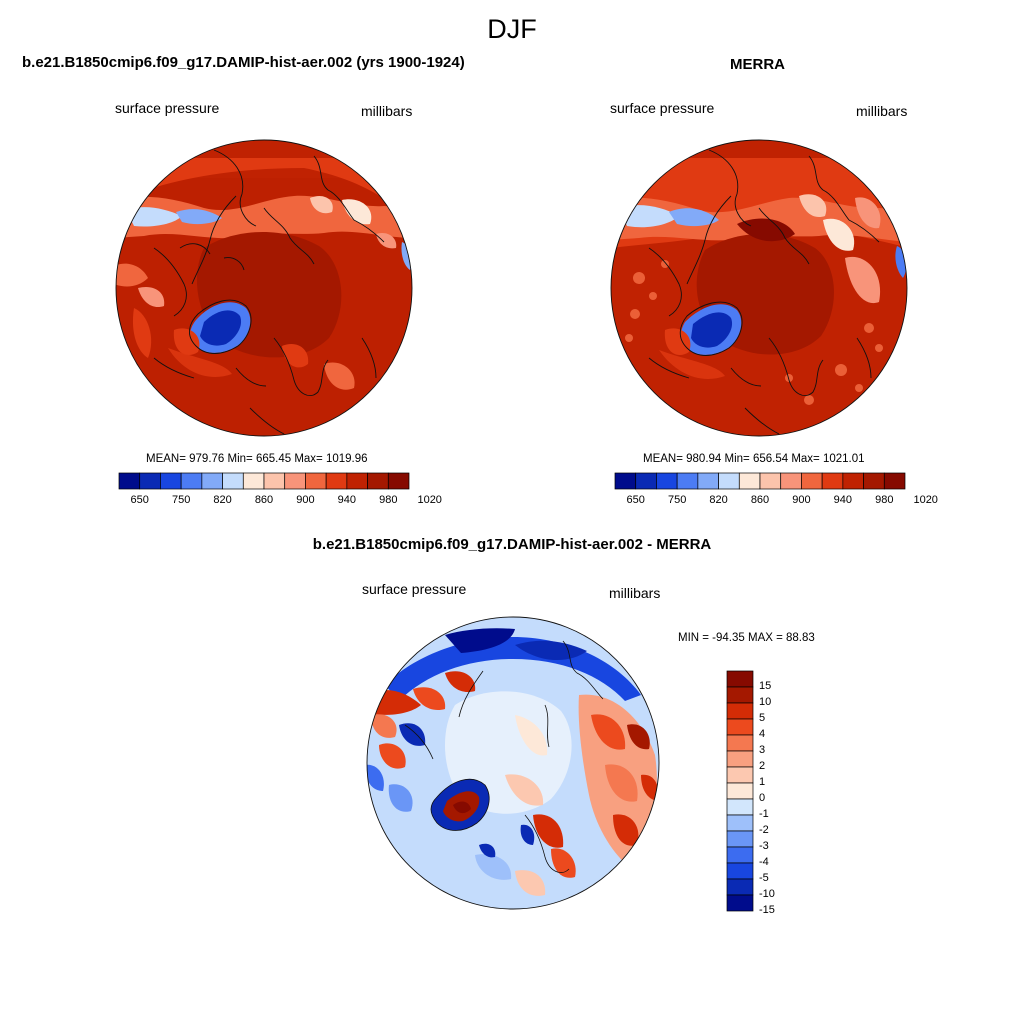 The width and height of the screenshot is (1024, 1024). Describe the element at coordinates (512, 29) in the screenshot. I see `figure-title: DJF` at that location.